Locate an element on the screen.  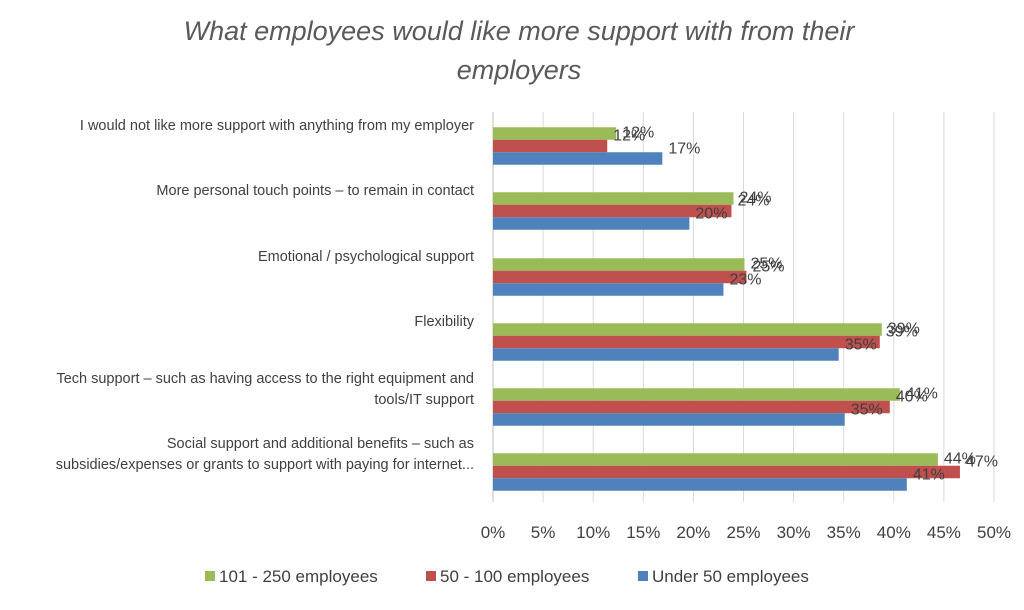
legend-item: 101 - 250 employees is located at coordinates (291, 576).